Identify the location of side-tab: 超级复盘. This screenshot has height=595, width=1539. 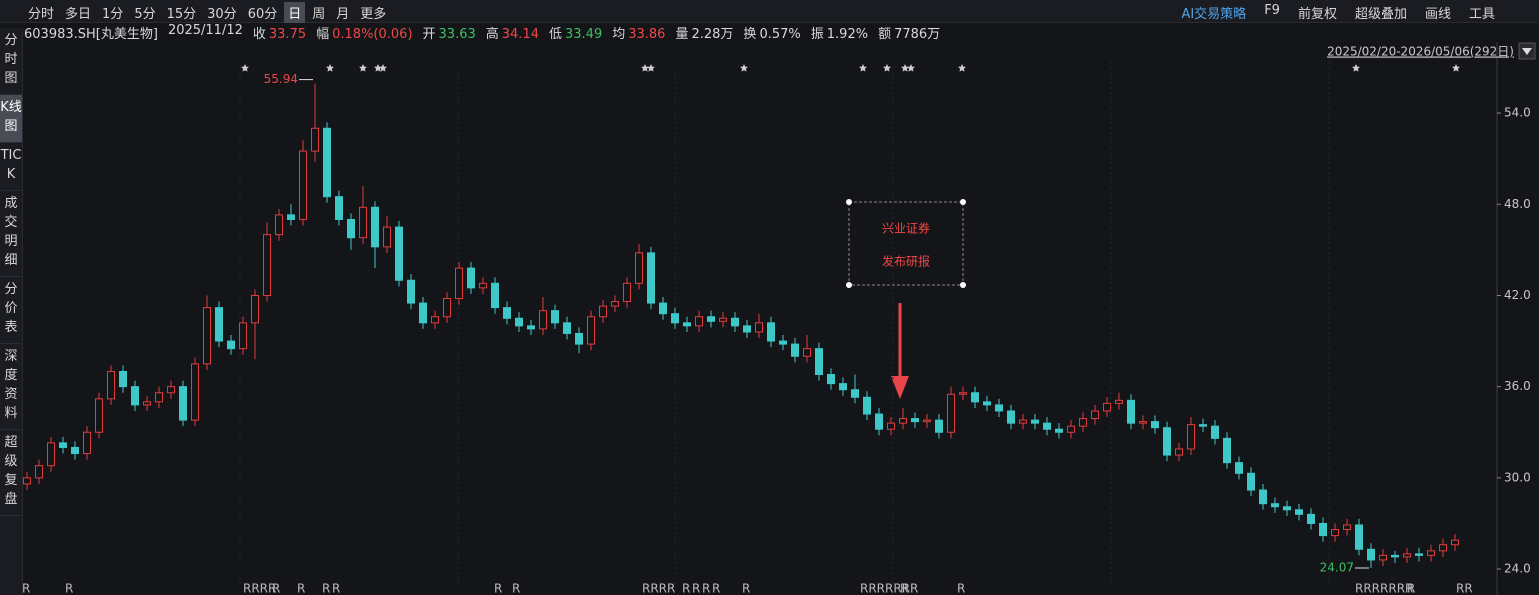
(11, 473).